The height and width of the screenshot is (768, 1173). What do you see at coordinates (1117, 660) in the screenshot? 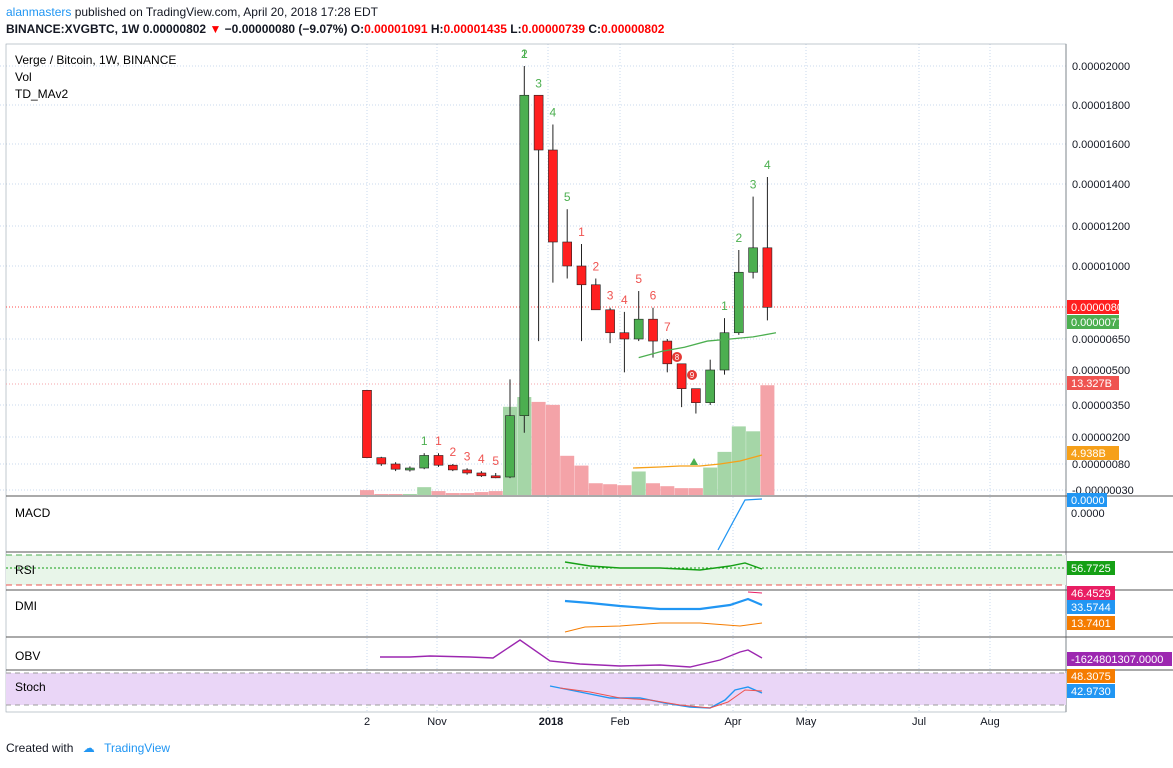
I see `indicator-tag-label: -1624801307.0000` at bounding box center [1117, 660].